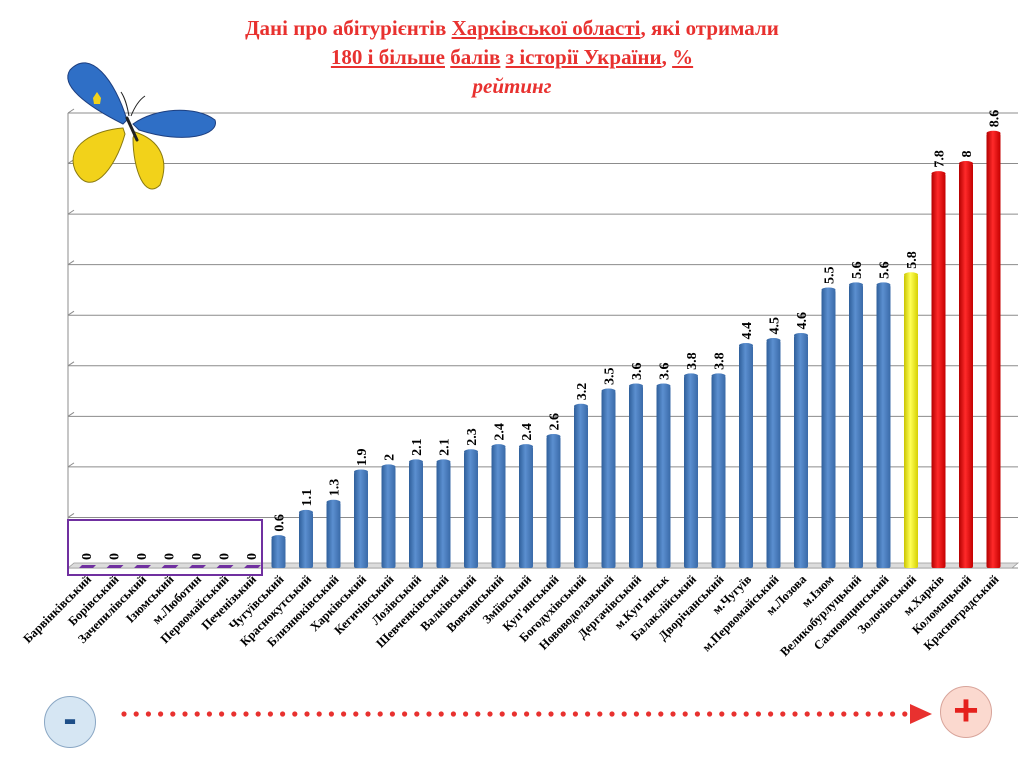 Image resolution: width=1024 pixels, height=768 pixels. What do you see at coordinates (940, 159) in the screenshot?
I see `value-label: 7.8` at bounding box center [940, 159].